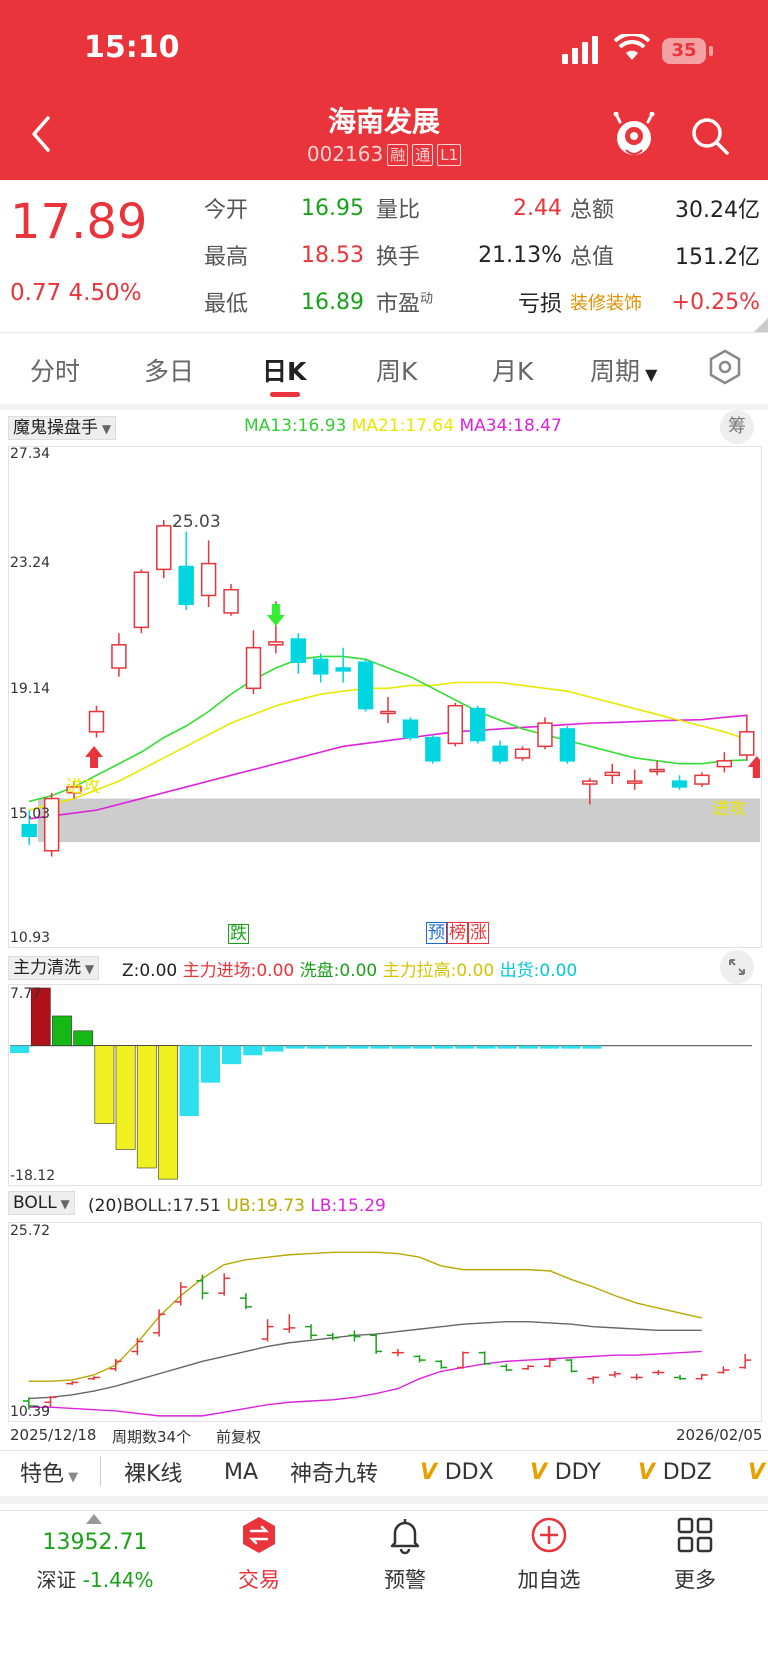 This screenshot has width=768, height=1664. What do you see at coordinates (513, 371) in the screenshot?
I see `tab-monthly-k: 月K` at bounding box center [513, 371].